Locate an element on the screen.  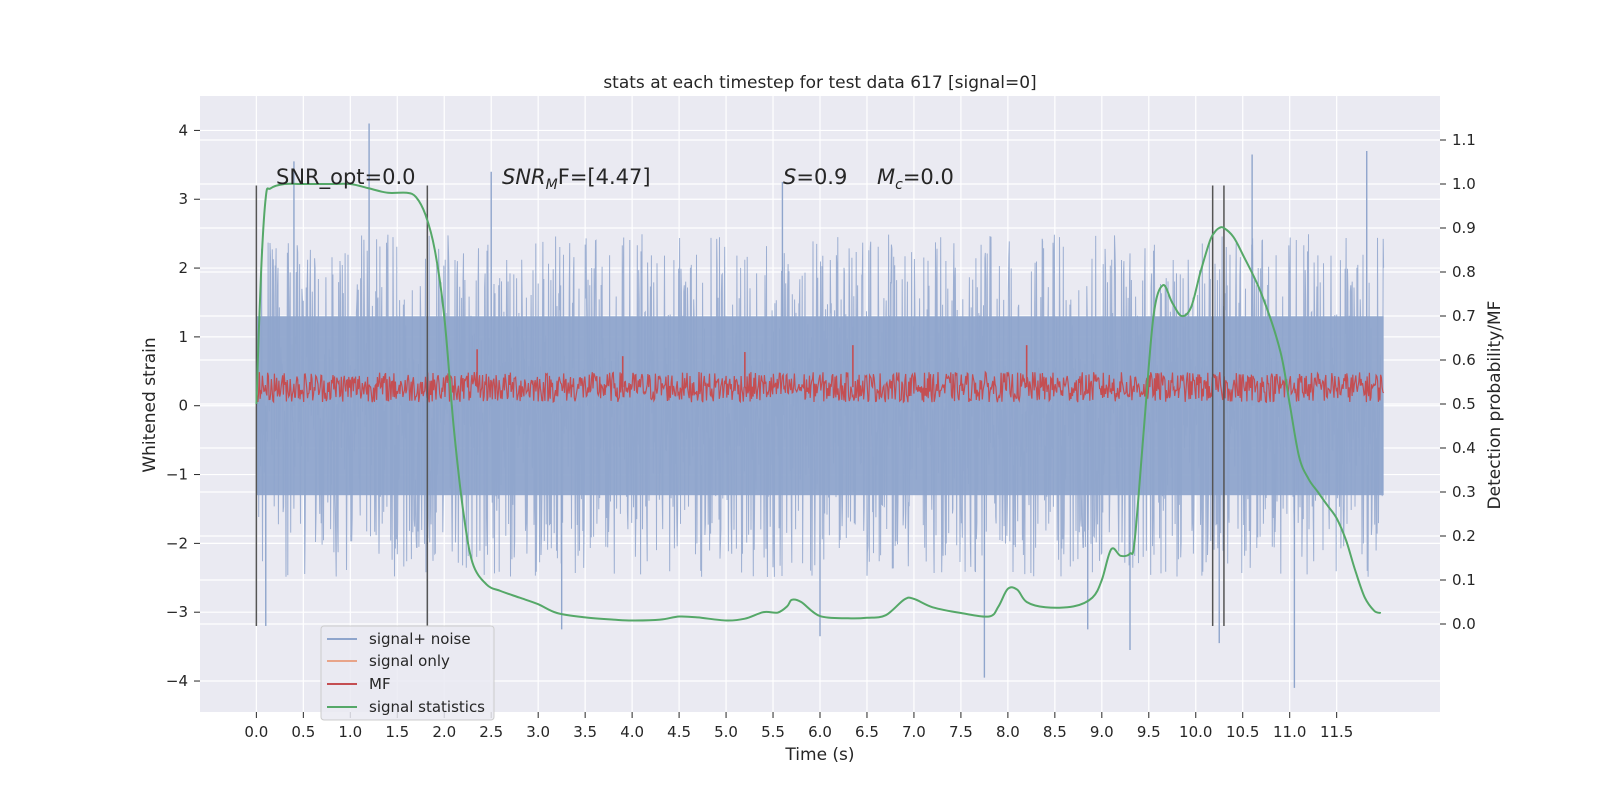
x-tick-label: 3.0 is located at coordinates (538, 732).